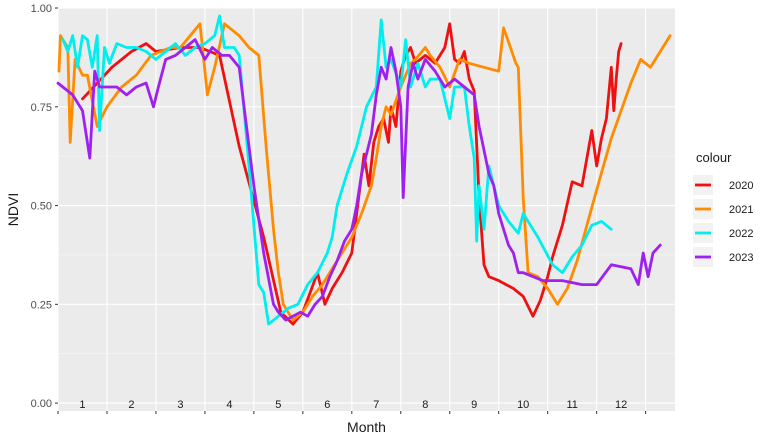 This screenshot has height=442, width=773. What do you see at coordinates (621, 405) in the screenshot?
I see `month-label: 12` at bounding box center [621, 405].